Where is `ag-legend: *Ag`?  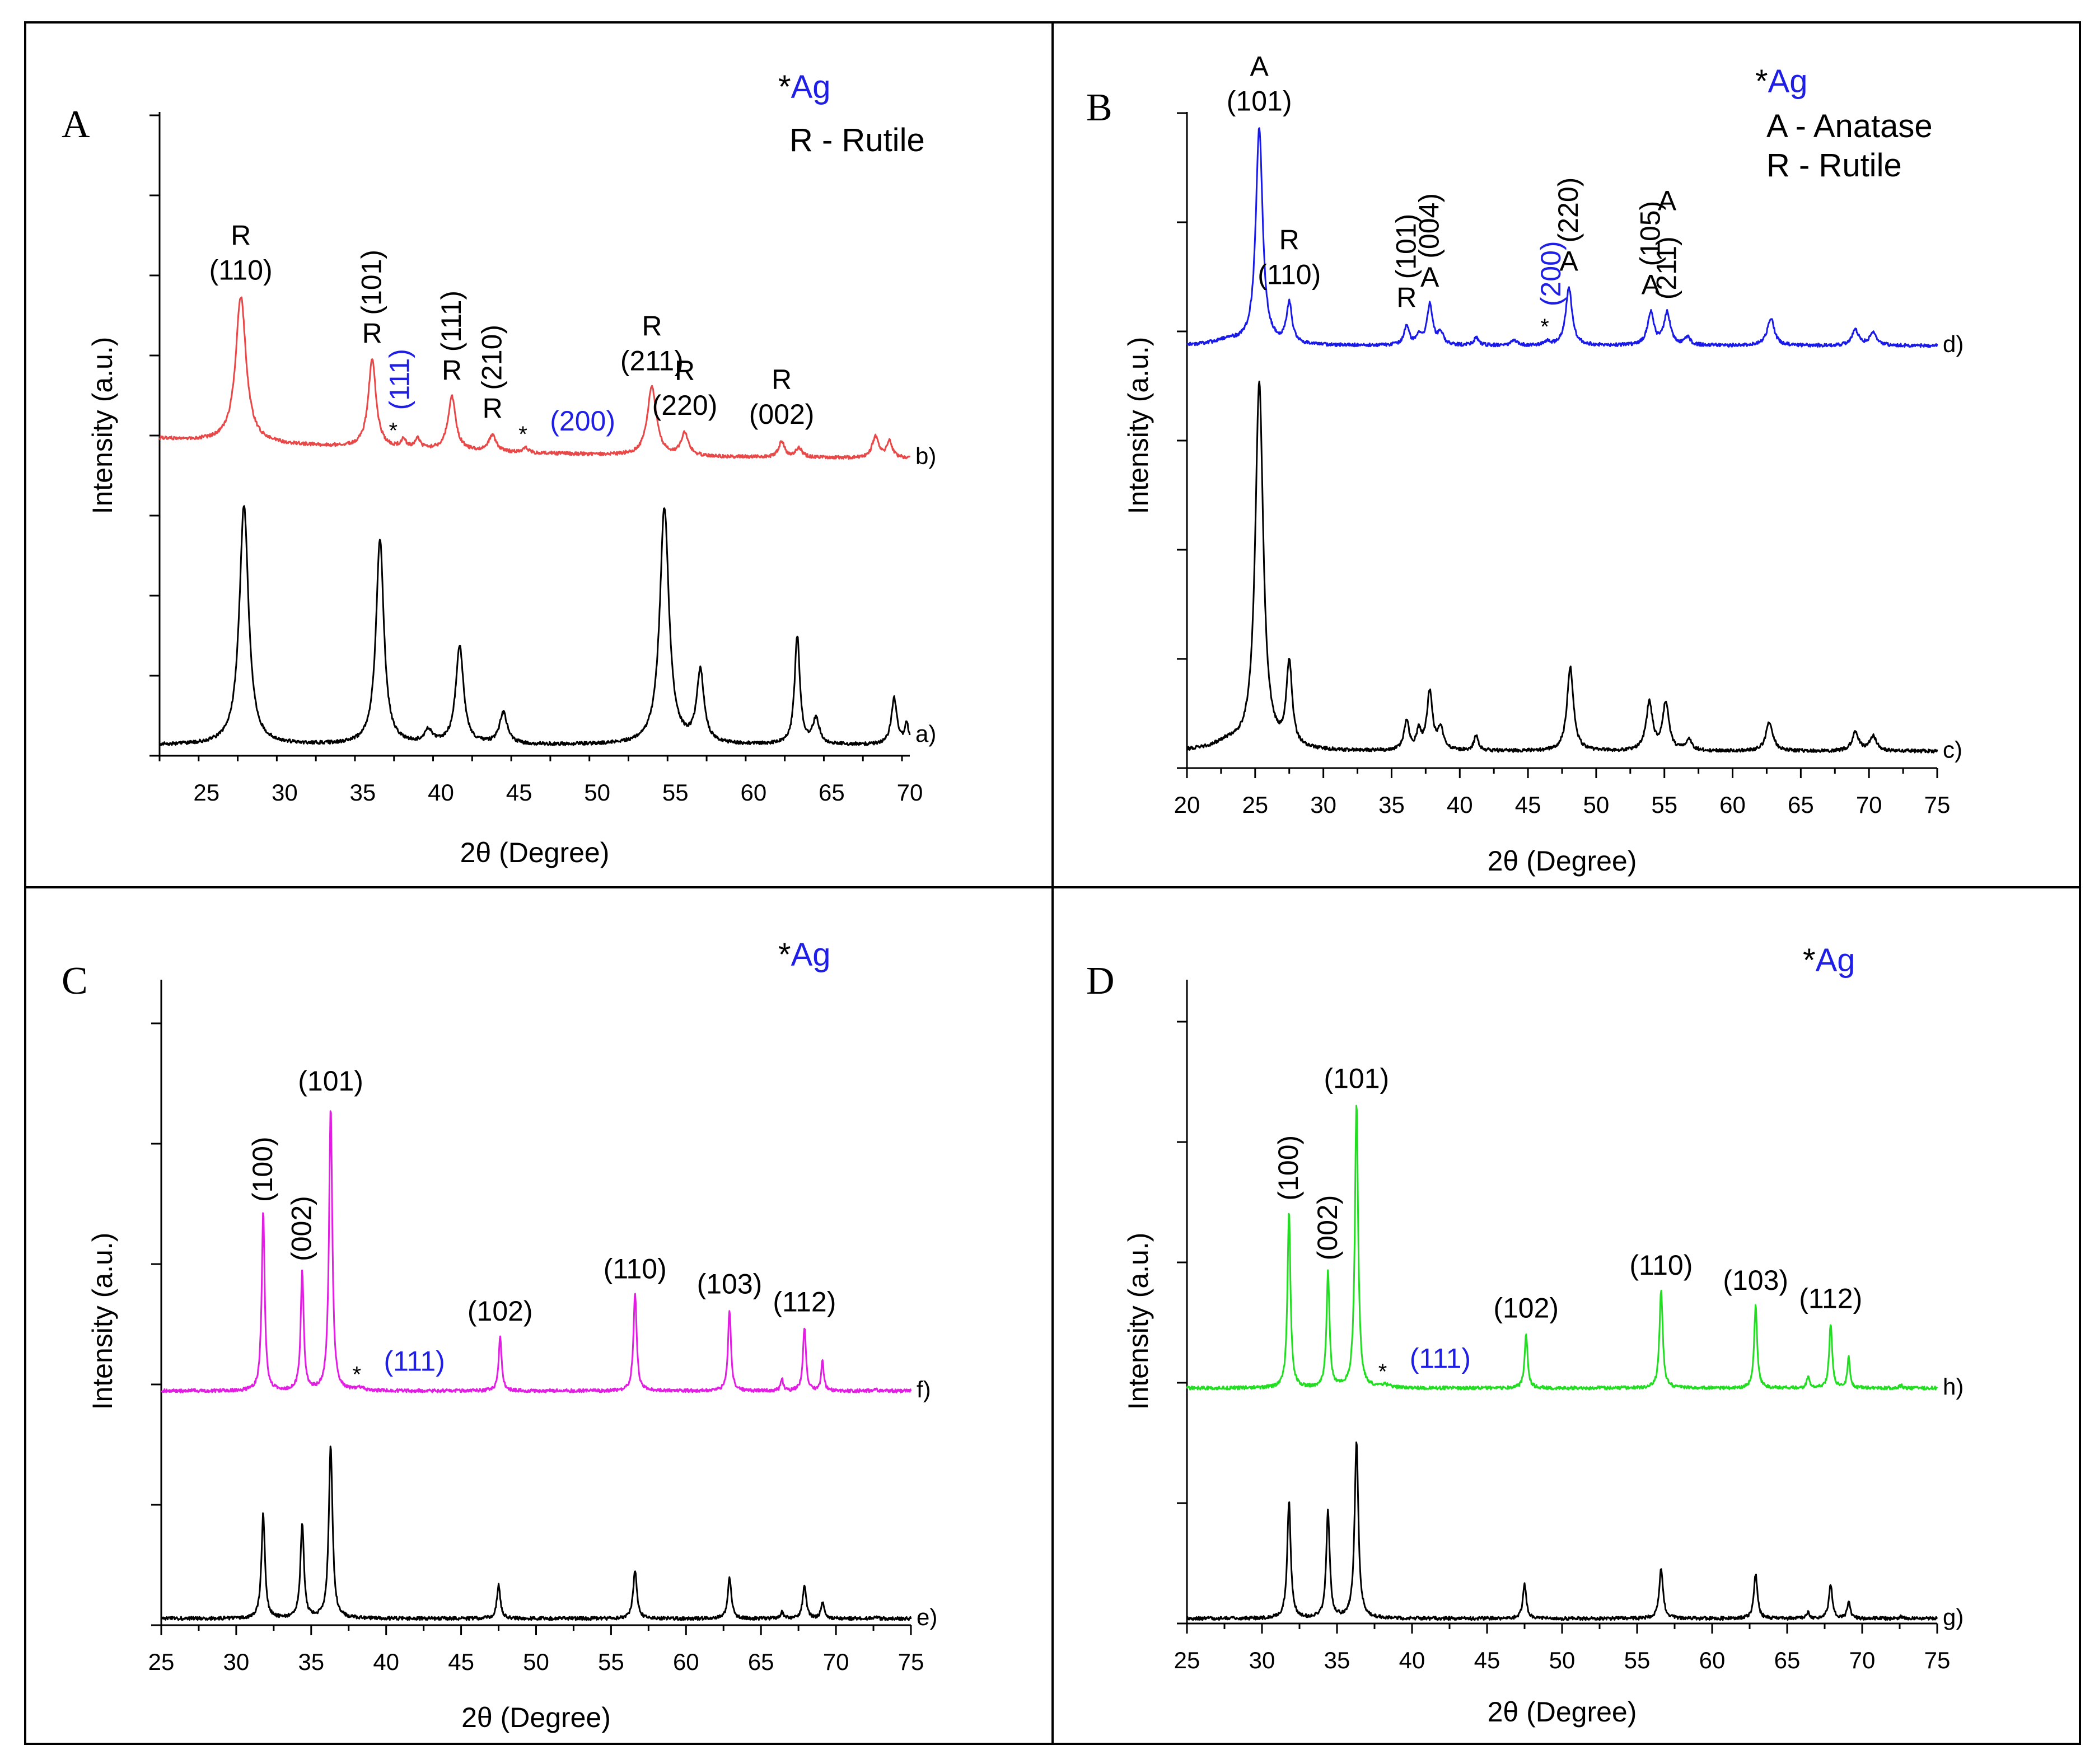 ag-legend: *Ag is located at coordinates (804, 955).